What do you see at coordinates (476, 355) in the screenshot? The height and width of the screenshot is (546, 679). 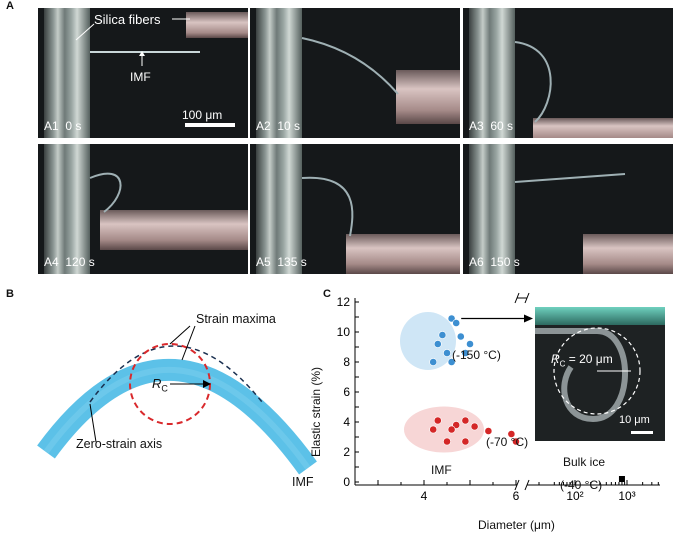 I see `group-150-label: (-150 °C)` at bounding box center [476, 355].